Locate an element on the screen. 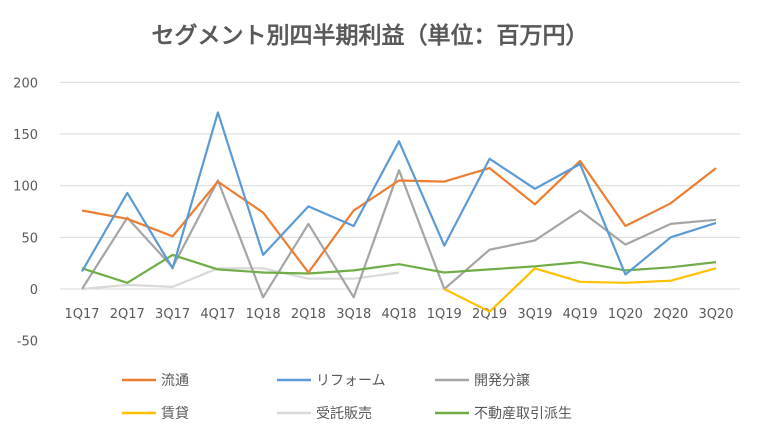 Image resolution: width=775 pixels, height=439 pixels. legend-item: リフォーム is located at coordinates (331, 381).